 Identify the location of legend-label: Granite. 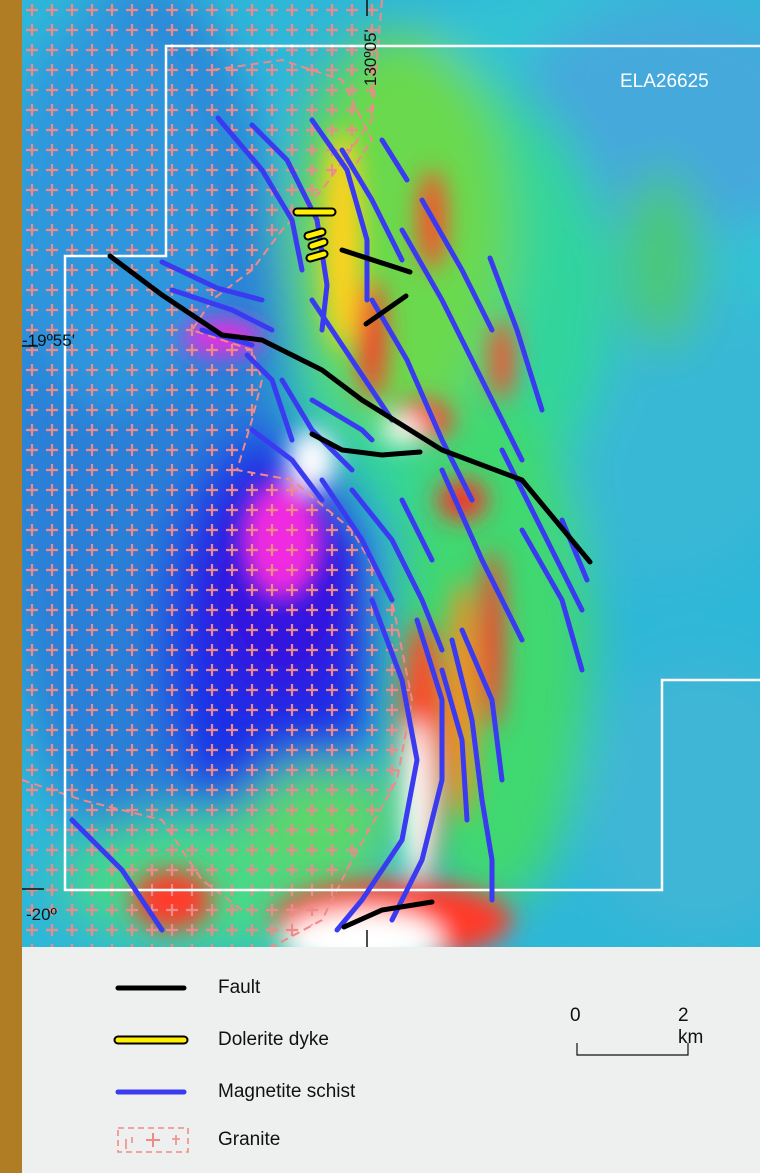
(249, 1139).